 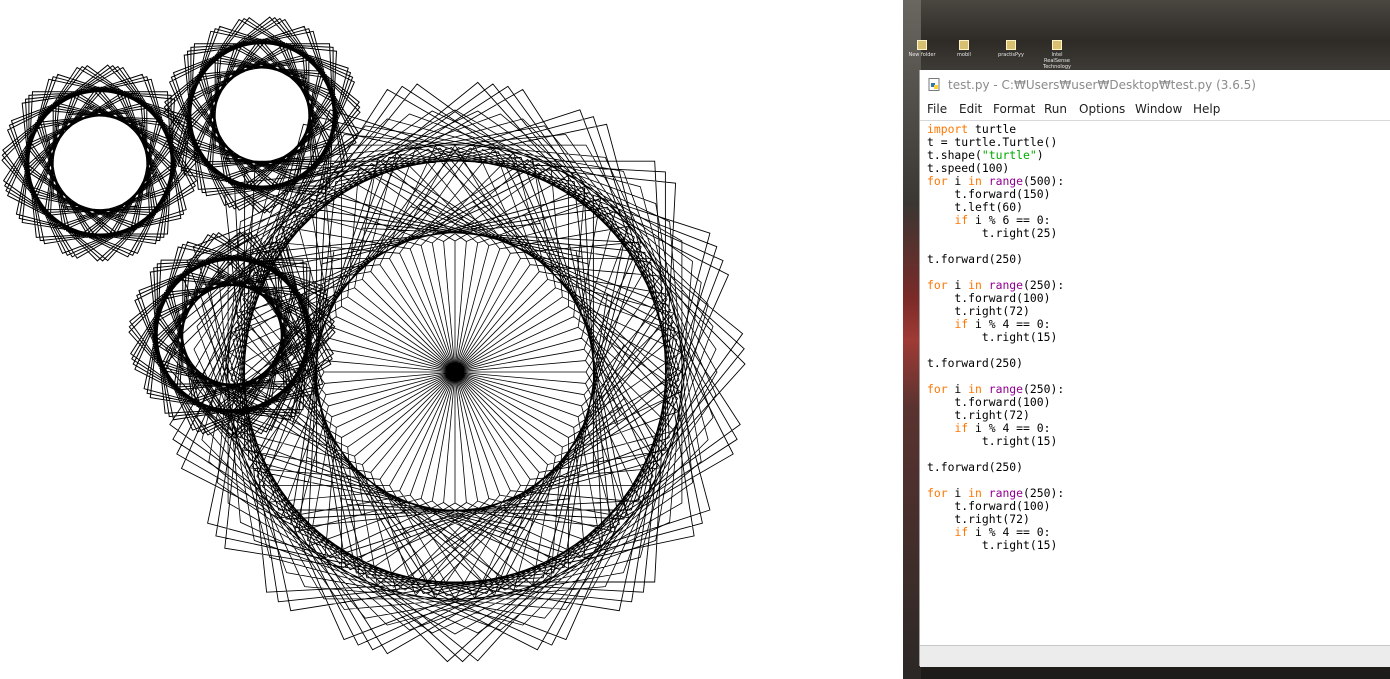 I want to click on code-line: t.forward(150), so click(x=995, y=194).